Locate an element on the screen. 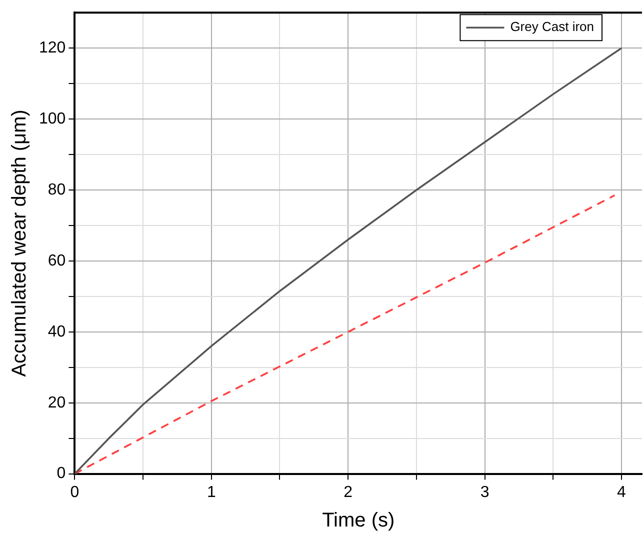 The height and width of the screenshot is (541, 644). x-tick-label: 1 is located at coordinates (211, 492).